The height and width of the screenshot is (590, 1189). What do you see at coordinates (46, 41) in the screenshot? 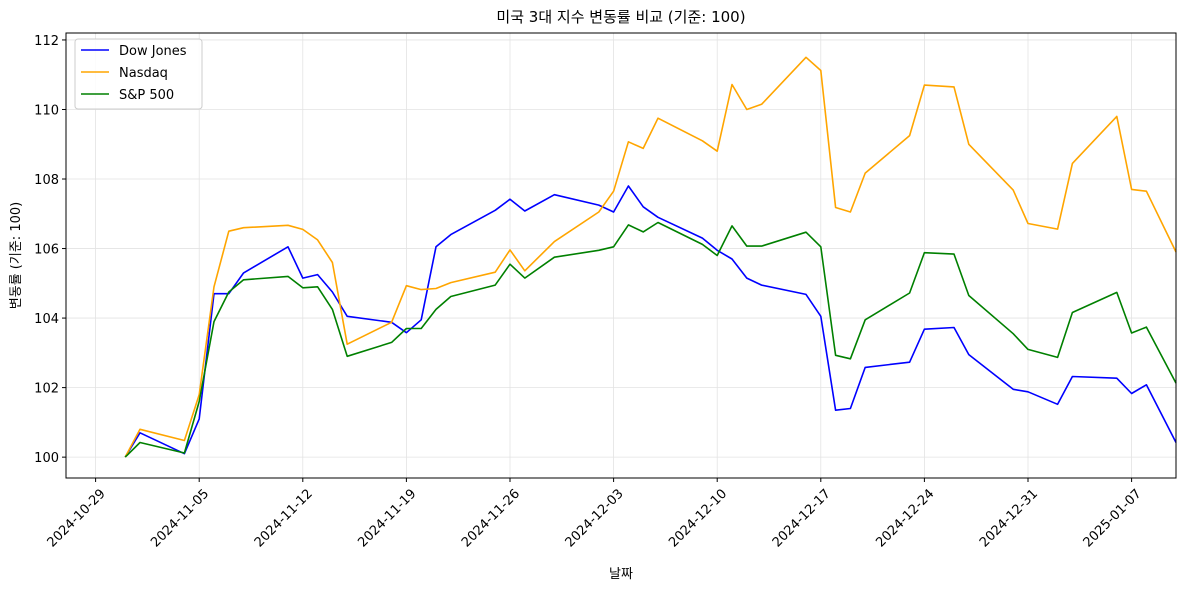
I see `y-tick-label: 112` at bounding box center [46, 41].